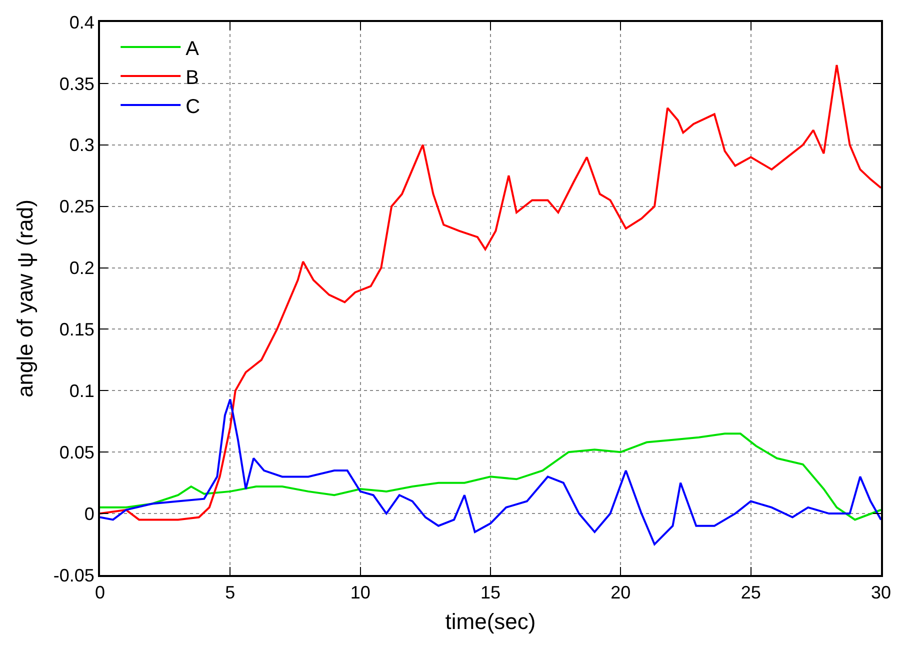 The image size is (903, 645). What do you see at coordinates (89, 514) in the screenshot?
I see `y-tick-label: 0` at bounding box center [89, 514].